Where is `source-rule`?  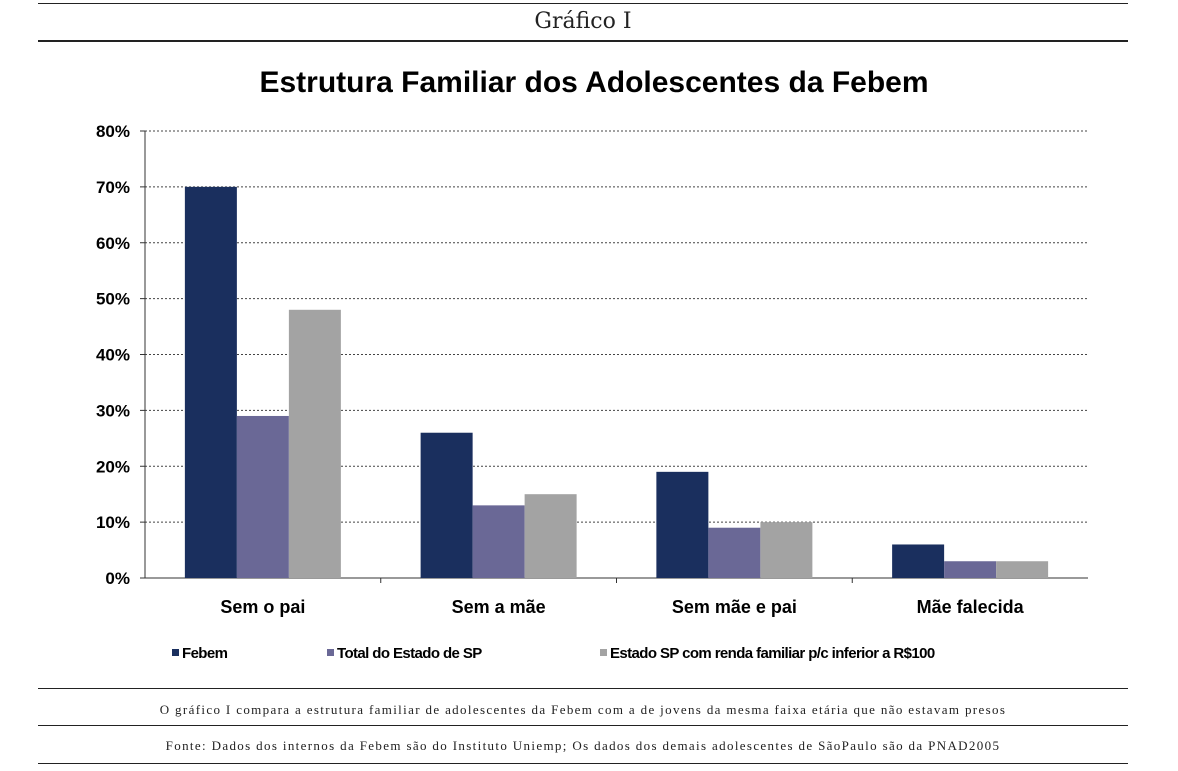 source-rule is located at coordinates (583, 725).